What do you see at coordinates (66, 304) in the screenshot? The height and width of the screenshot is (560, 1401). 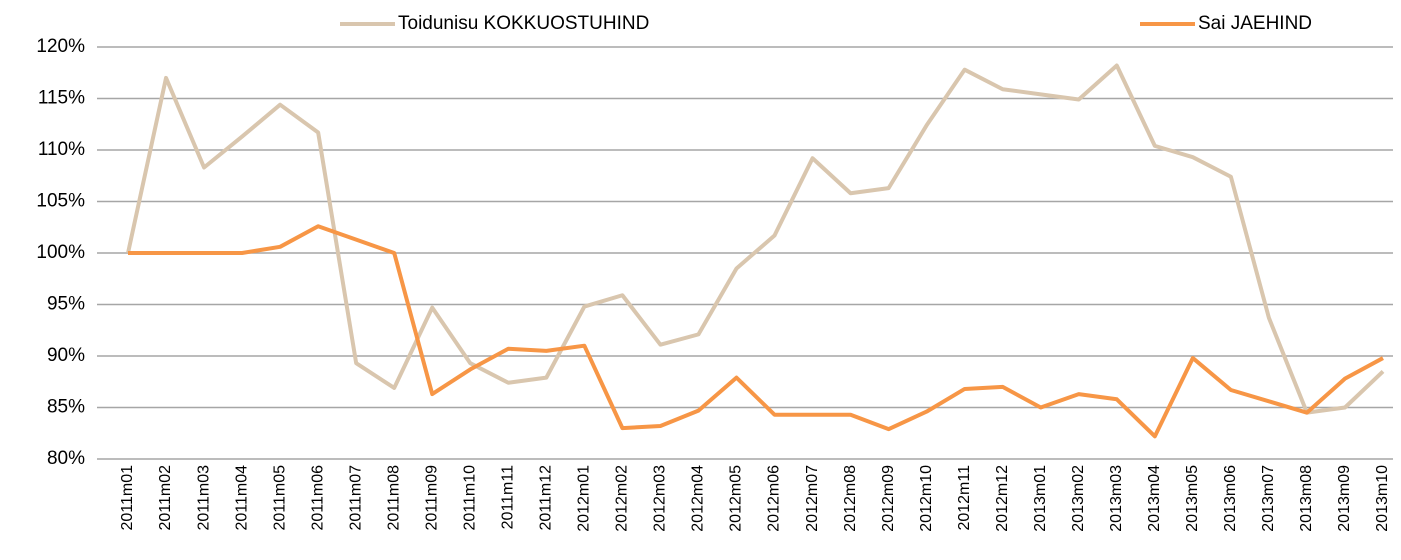 I see `y-tick-label: 95%` at bounding box center [66, 304].